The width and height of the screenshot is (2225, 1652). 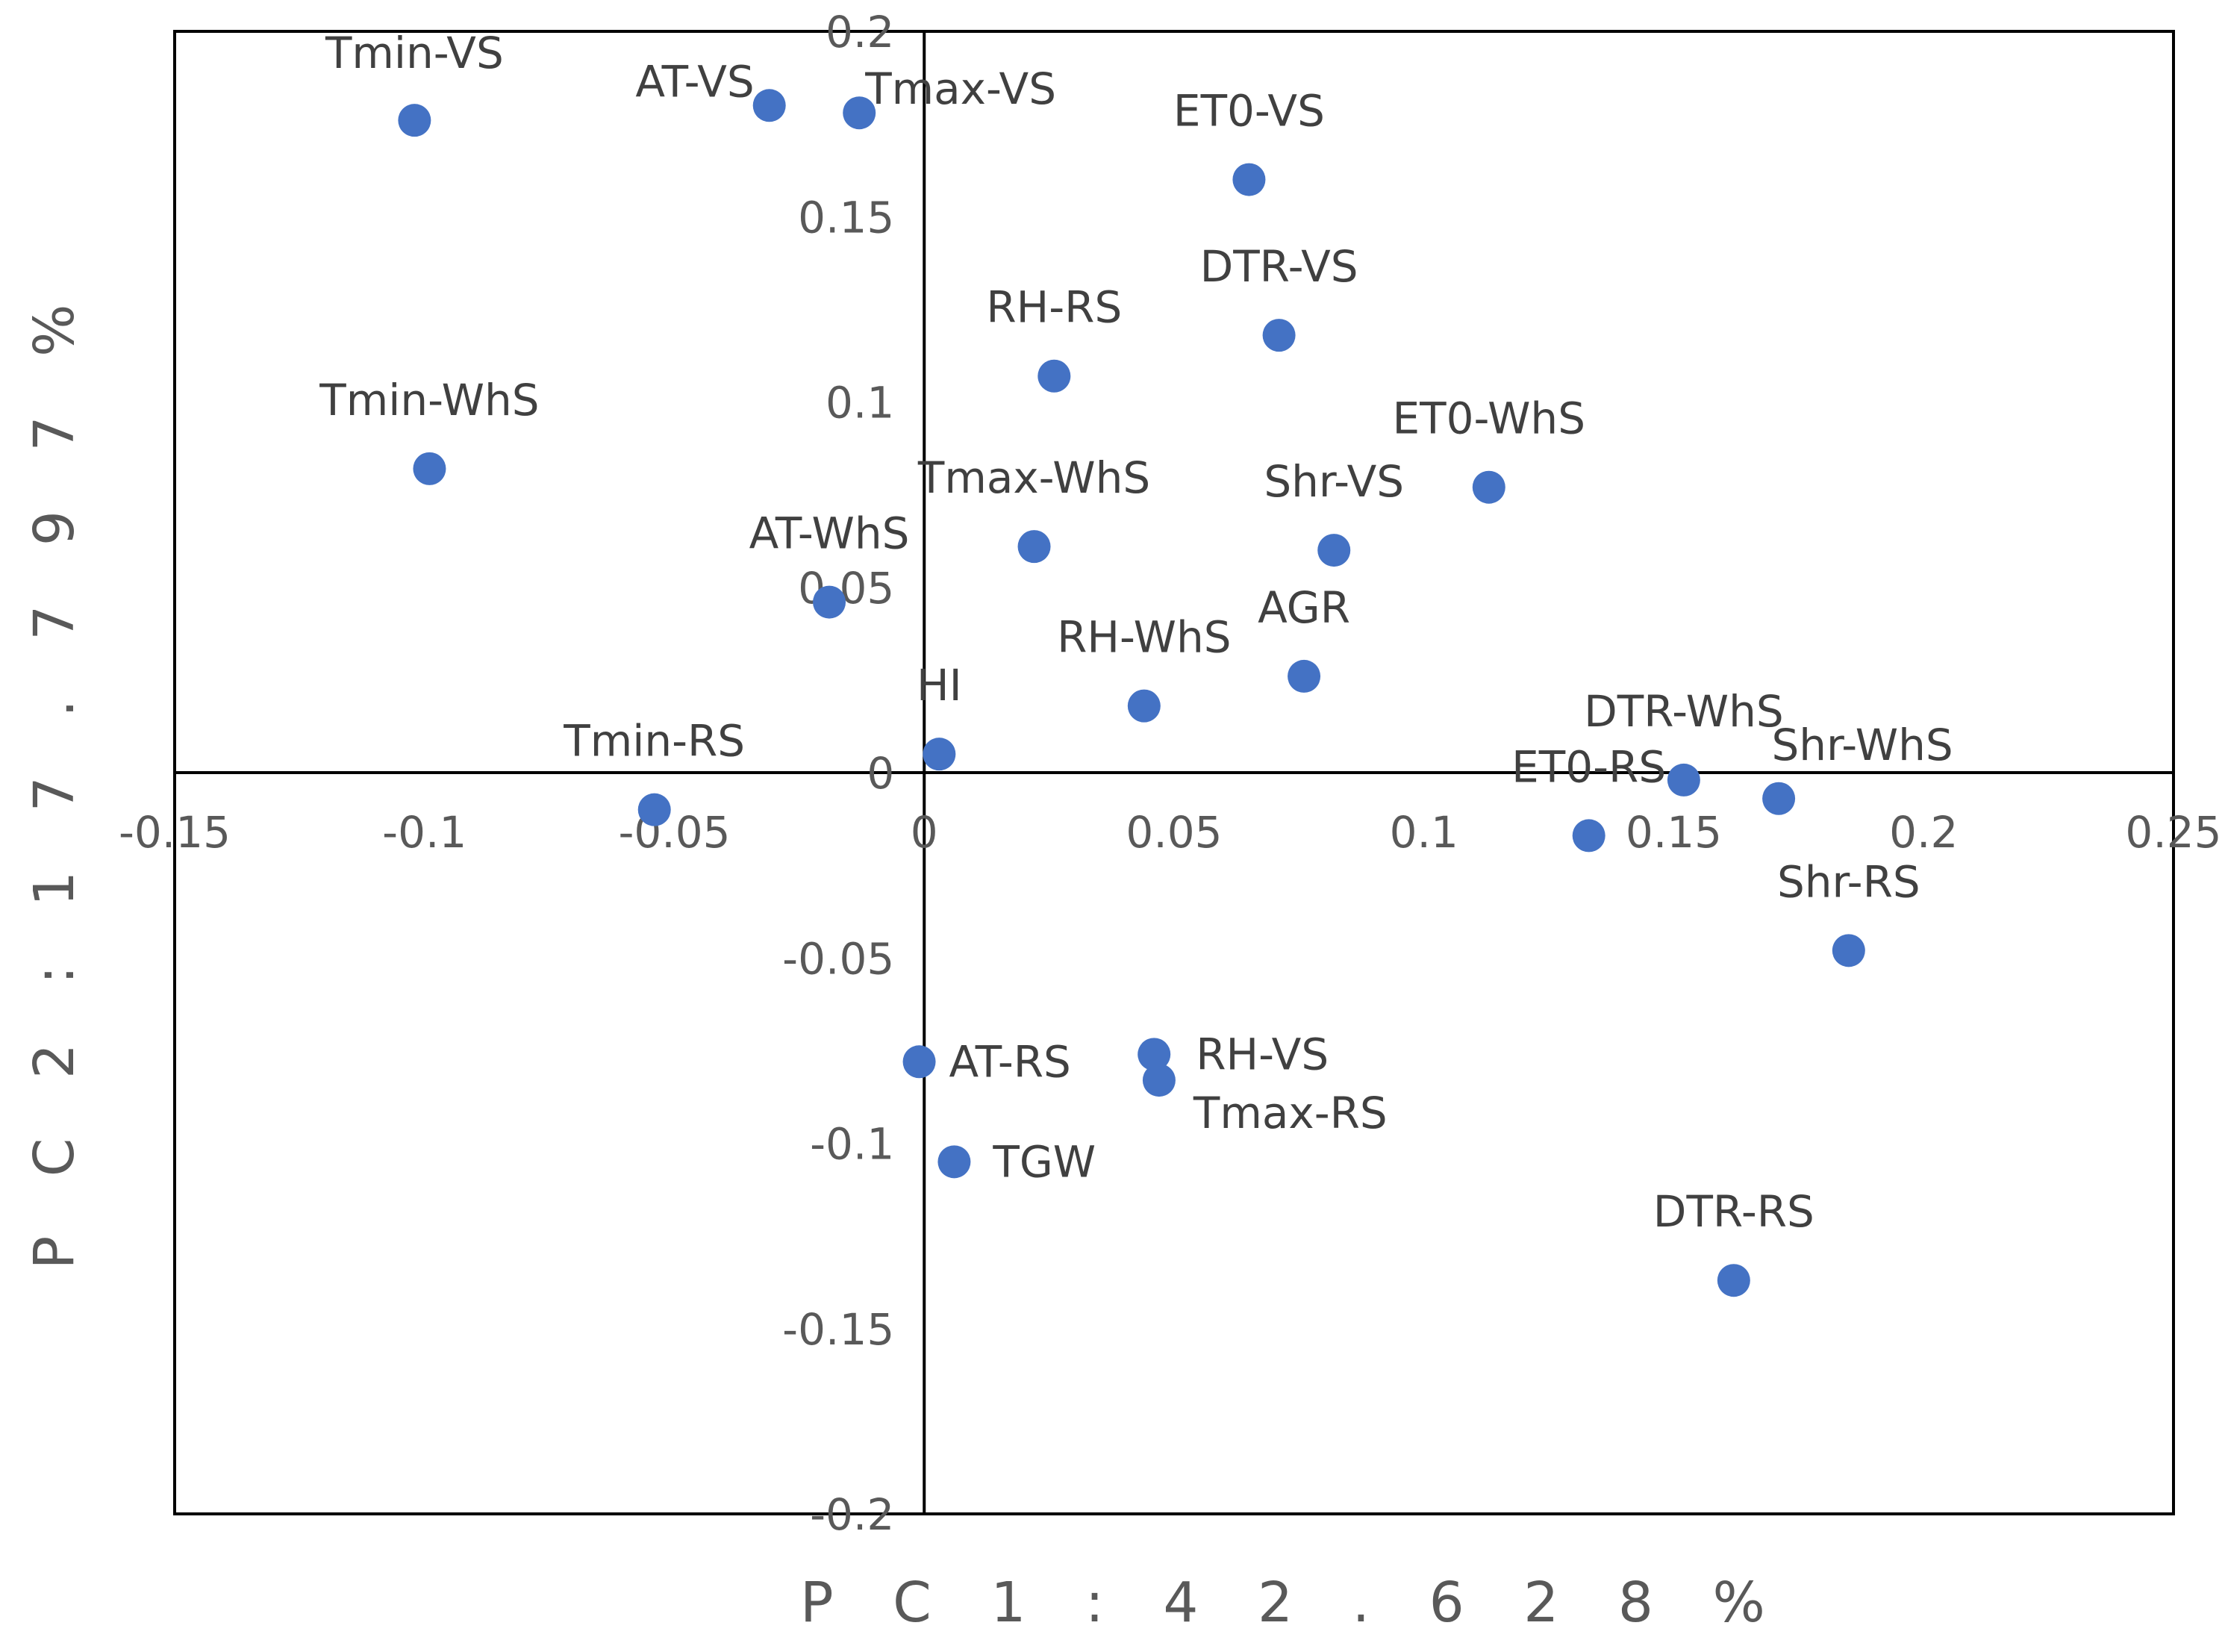 I want to click on y-tick-label: 0, so click(x=880, y=773).